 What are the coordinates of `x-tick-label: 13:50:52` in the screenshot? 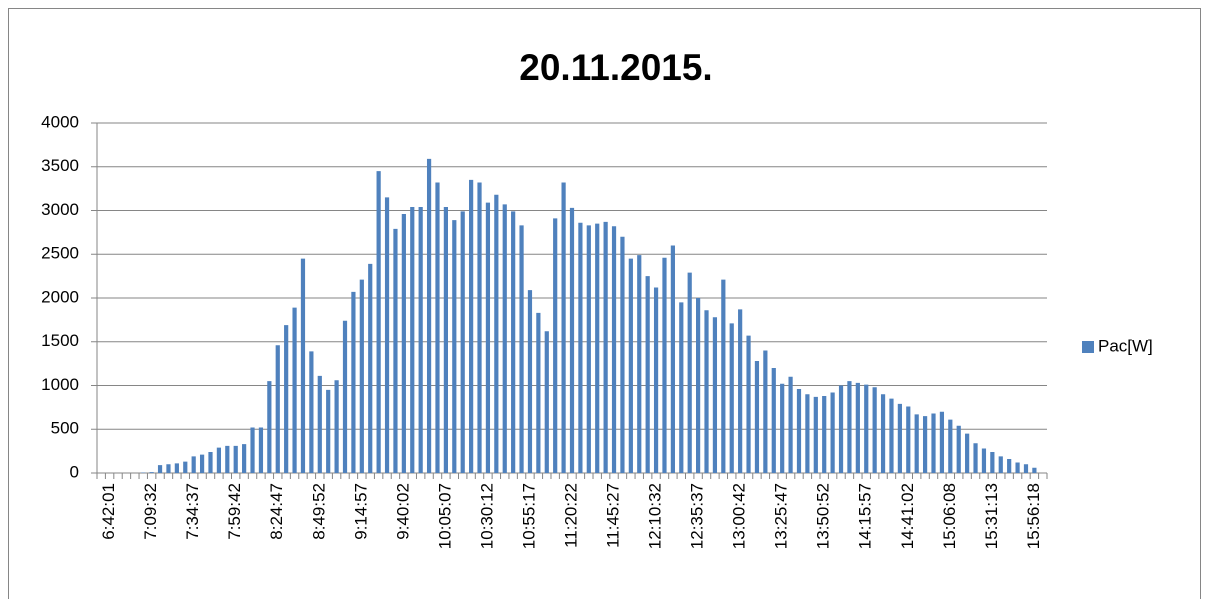 It's located at (823, 516).